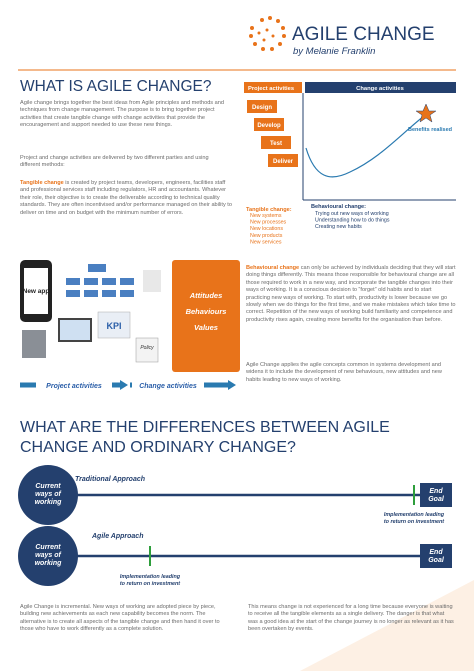 Image resolution: width=474 pixels, height=671 pixels. Describe the element at coordinates (116, 86) in the screenshot. I see `heading: WHAT IS AGILE CHANGE?` at that location.